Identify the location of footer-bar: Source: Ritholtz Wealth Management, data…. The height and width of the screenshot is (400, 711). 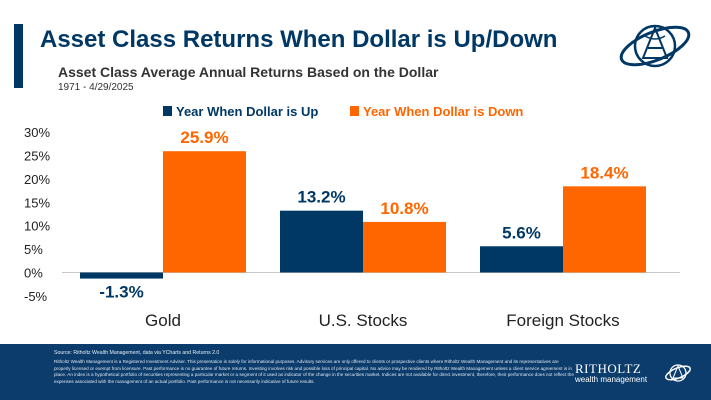
(355, 372).